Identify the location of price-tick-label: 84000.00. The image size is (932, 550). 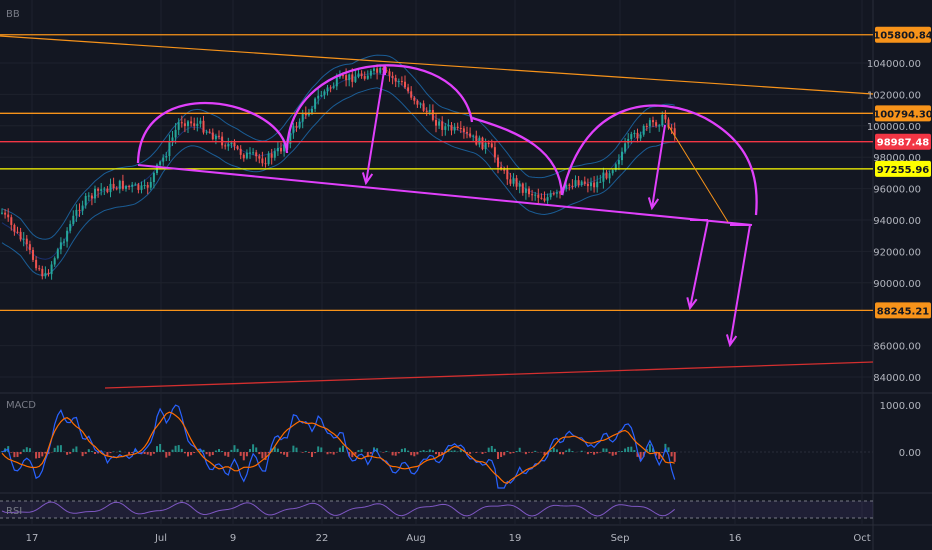
(897, 378).